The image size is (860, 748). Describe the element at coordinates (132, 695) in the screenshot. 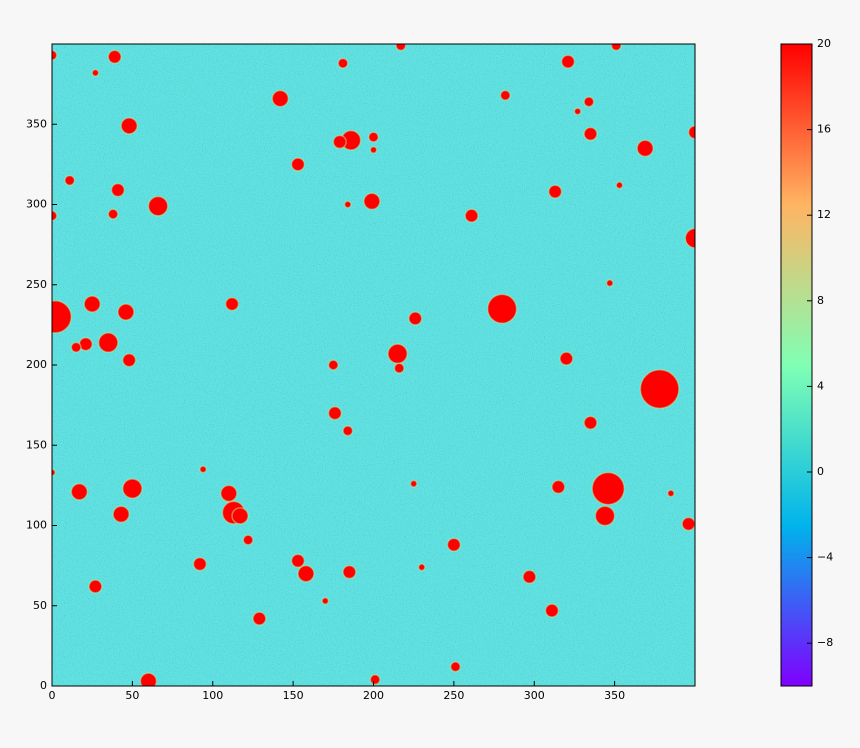

I see `x-tick-label: 50` at that location.